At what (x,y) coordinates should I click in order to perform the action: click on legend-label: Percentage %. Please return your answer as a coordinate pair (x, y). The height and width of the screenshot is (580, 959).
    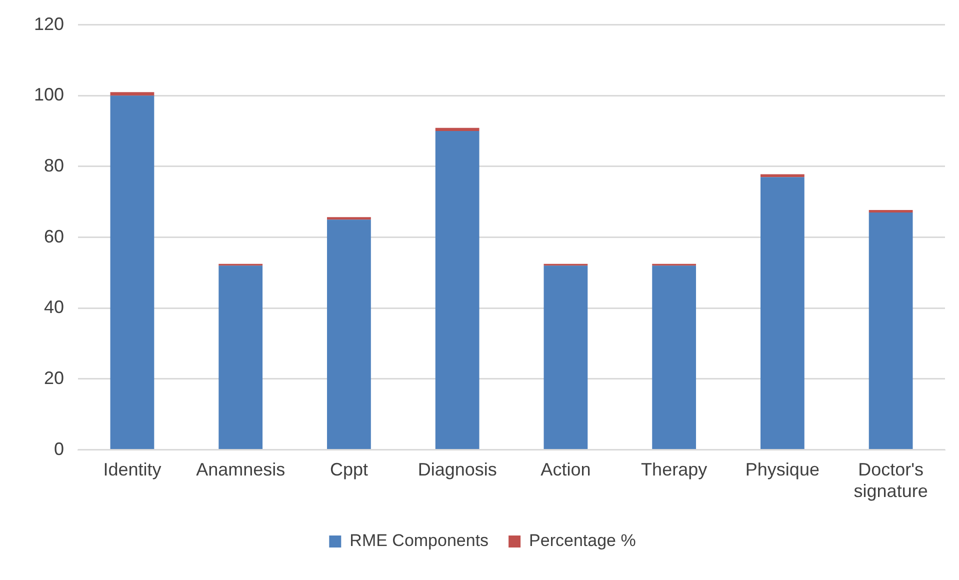
    Looking at the image, I should click on (582, 540).